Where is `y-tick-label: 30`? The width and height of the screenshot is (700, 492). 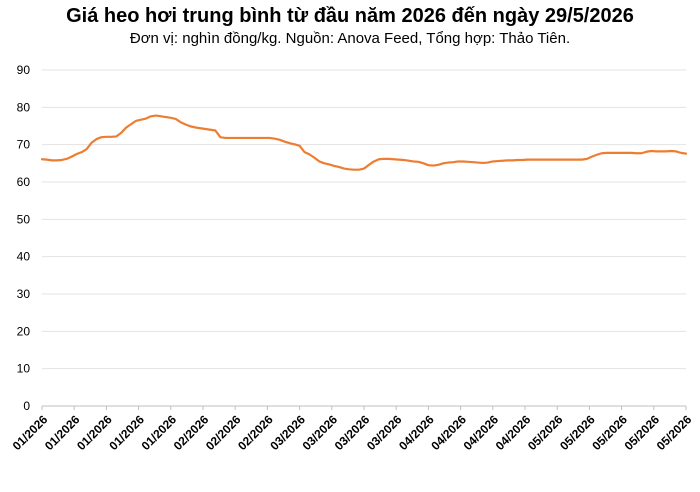
y-tick-label: 30 is located at coordinates (24, 294).